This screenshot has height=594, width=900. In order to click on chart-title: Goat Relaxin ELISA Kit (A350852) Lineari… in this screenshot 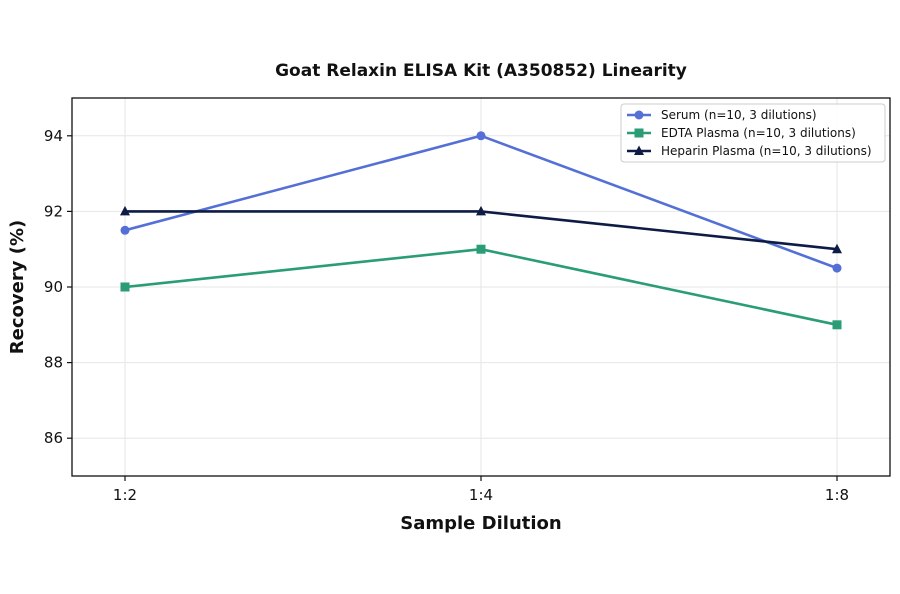, I will do `click(481, 71)`.